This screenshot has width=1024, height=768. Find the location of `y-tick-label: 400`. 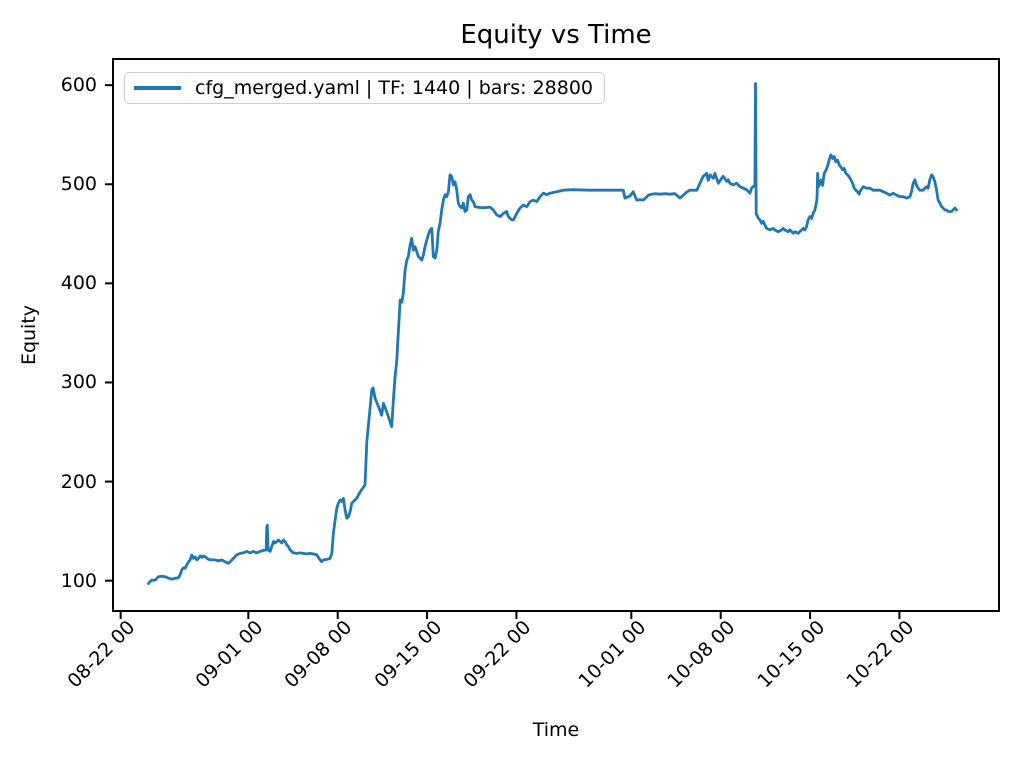

y-tick-label: 400 is located at coordinates (78, 283).